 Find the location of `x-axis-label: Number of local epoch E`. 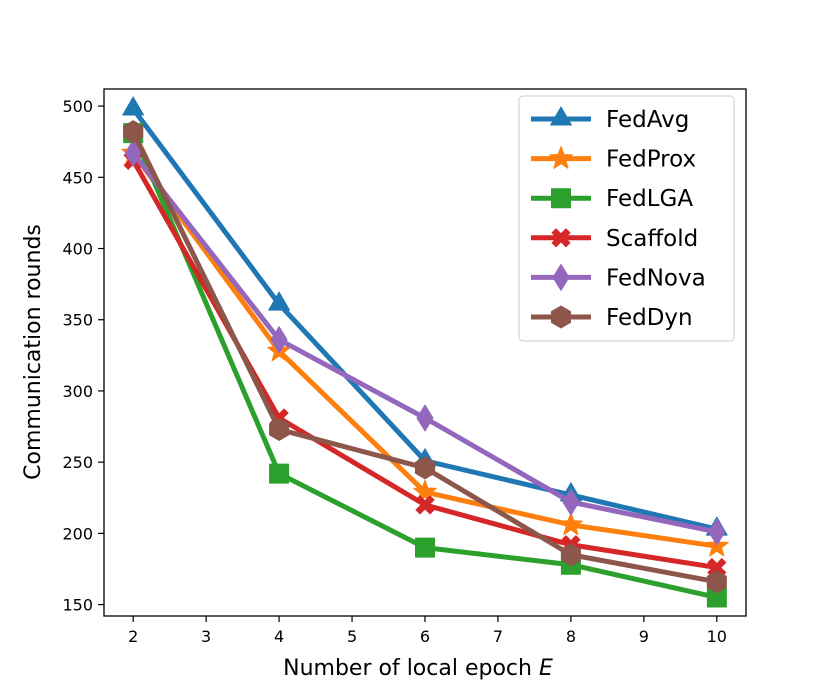

x-axis-label: Number of local epoch E is located at coordinates (418, 668).